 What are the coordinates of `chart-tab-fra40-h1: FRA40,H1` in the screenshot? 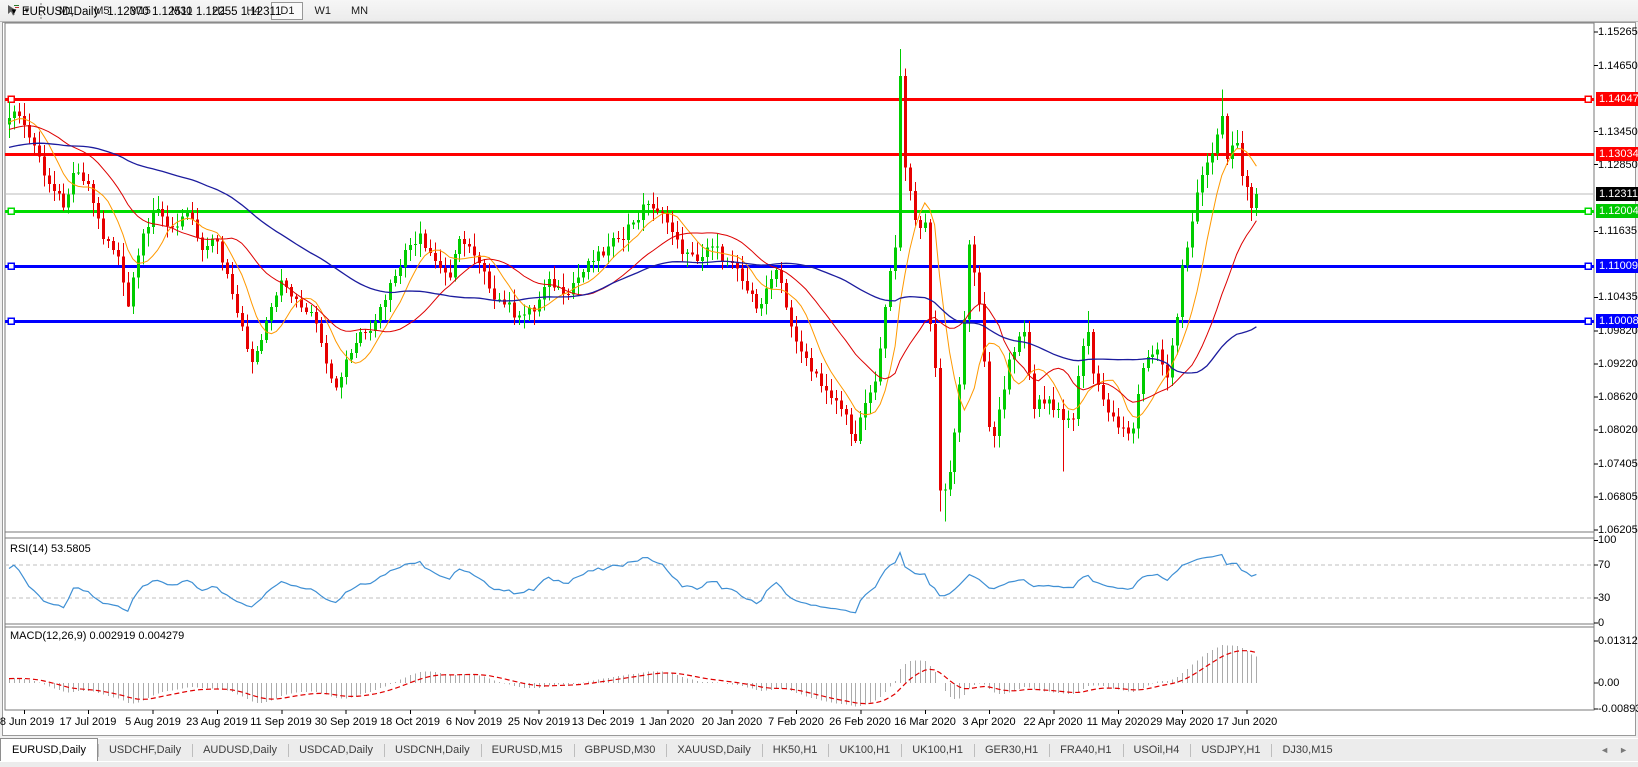 It's located at (1085, 750).